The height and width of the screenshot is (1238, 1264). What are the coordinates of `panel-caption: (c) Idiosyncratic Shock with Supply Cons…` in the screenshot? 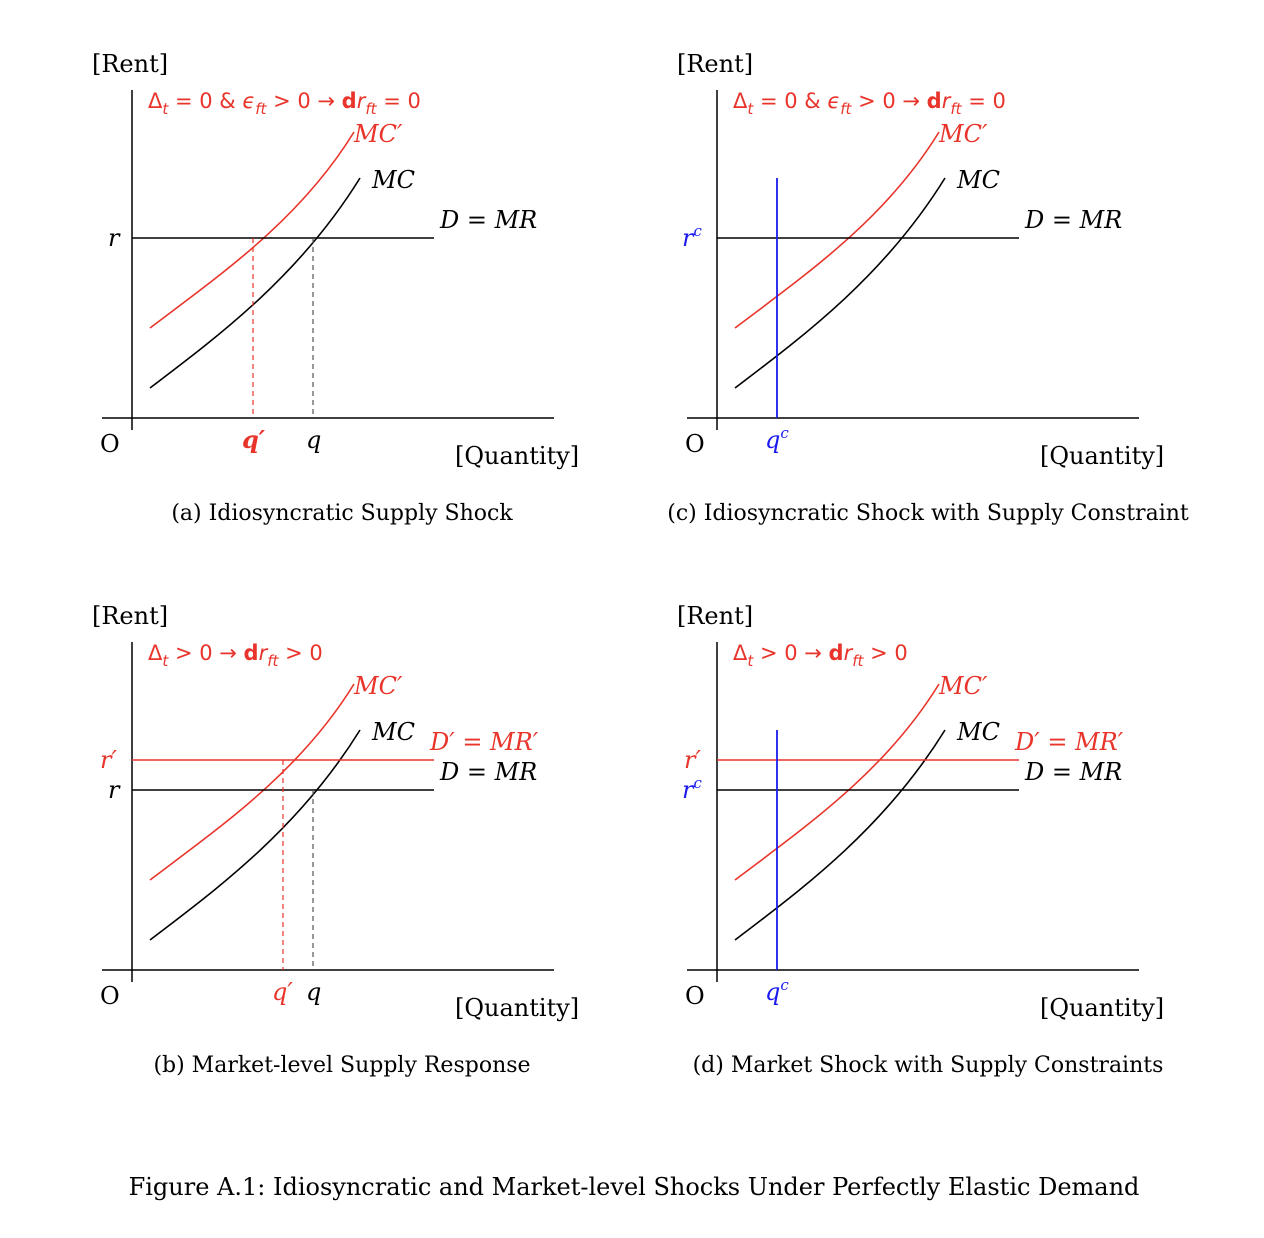 It's located at (928, 513).